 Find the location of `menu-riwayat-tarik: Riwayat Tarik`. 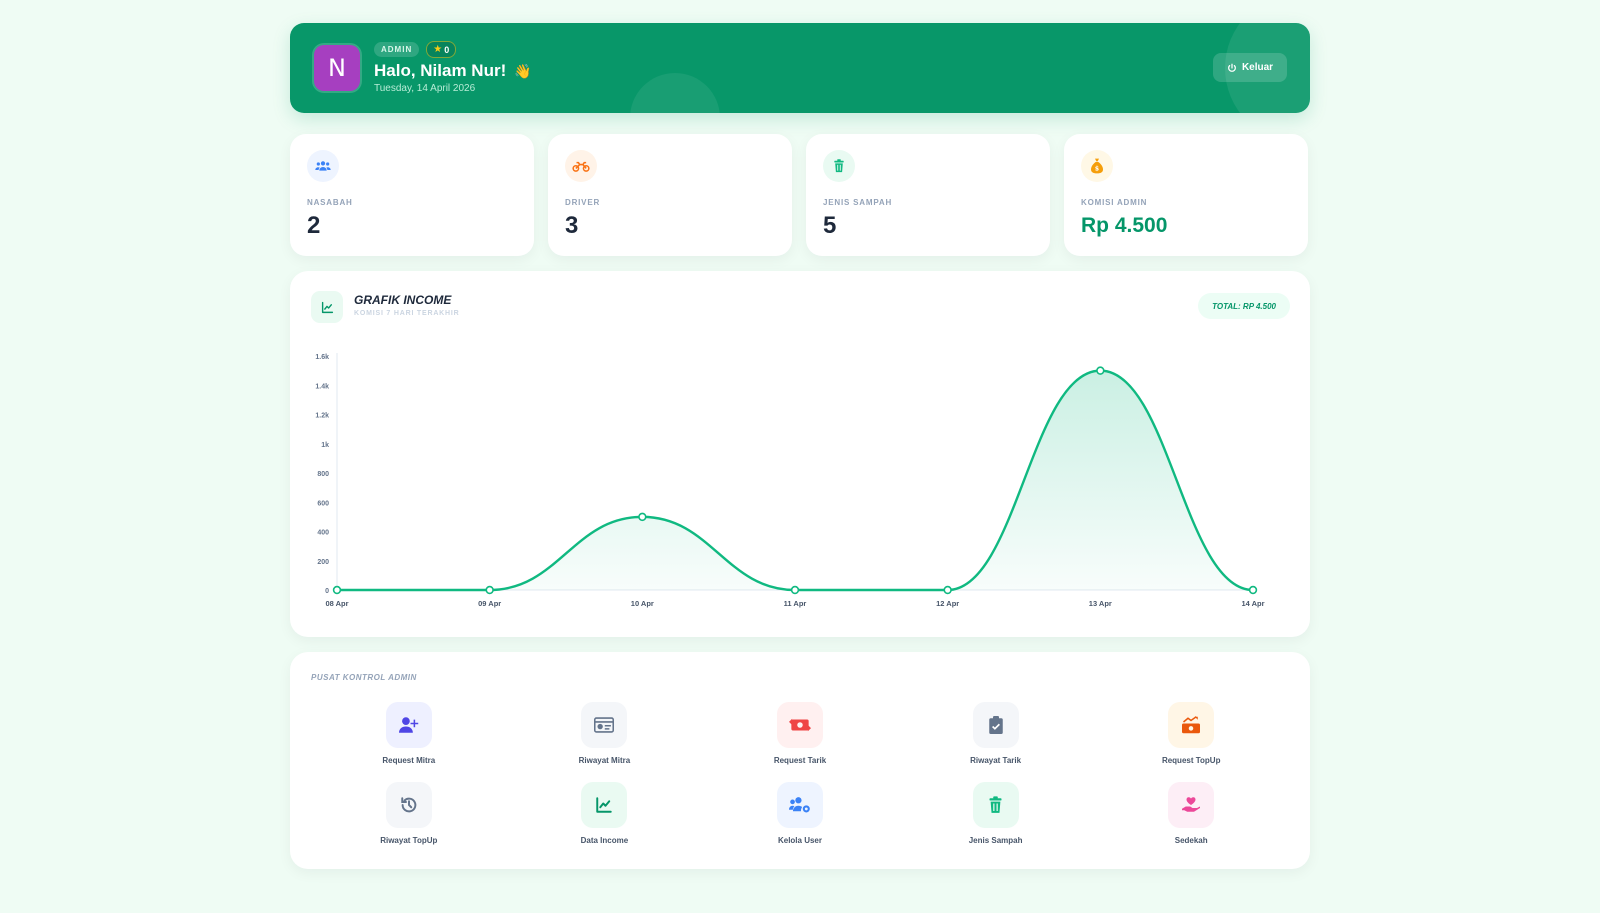

menu-riwayat-tarik: Riwayat Tarik is located at coordinates (996, 733).